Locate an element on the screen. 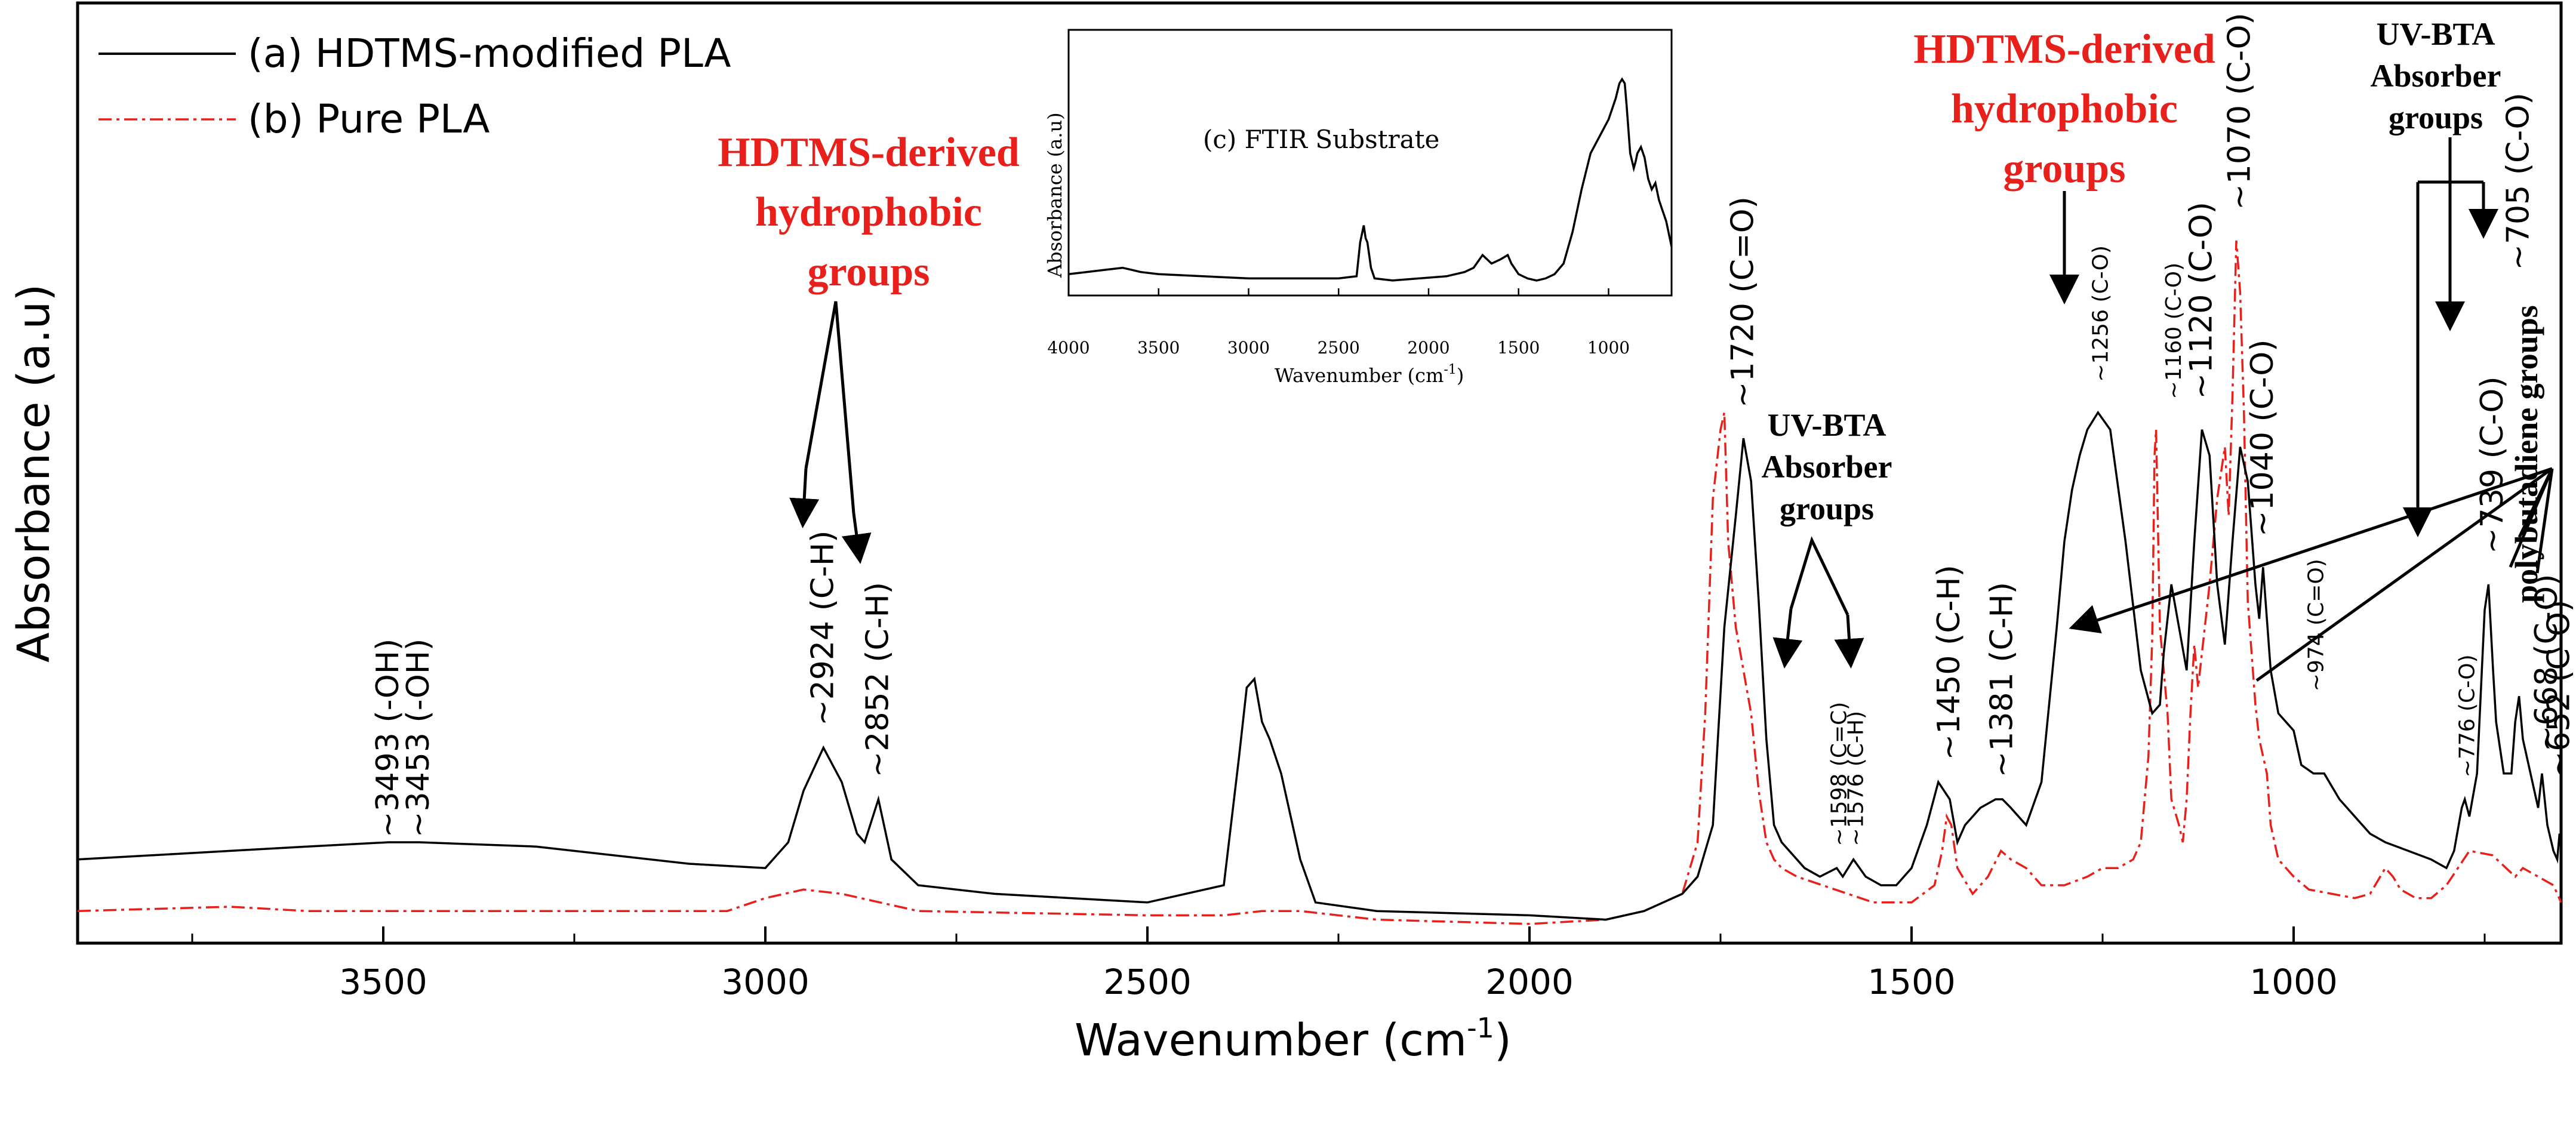 This screenshot has width=2576, height=1127. peak-label: ~739 (C-O) is located at coordinates (2492, 464).